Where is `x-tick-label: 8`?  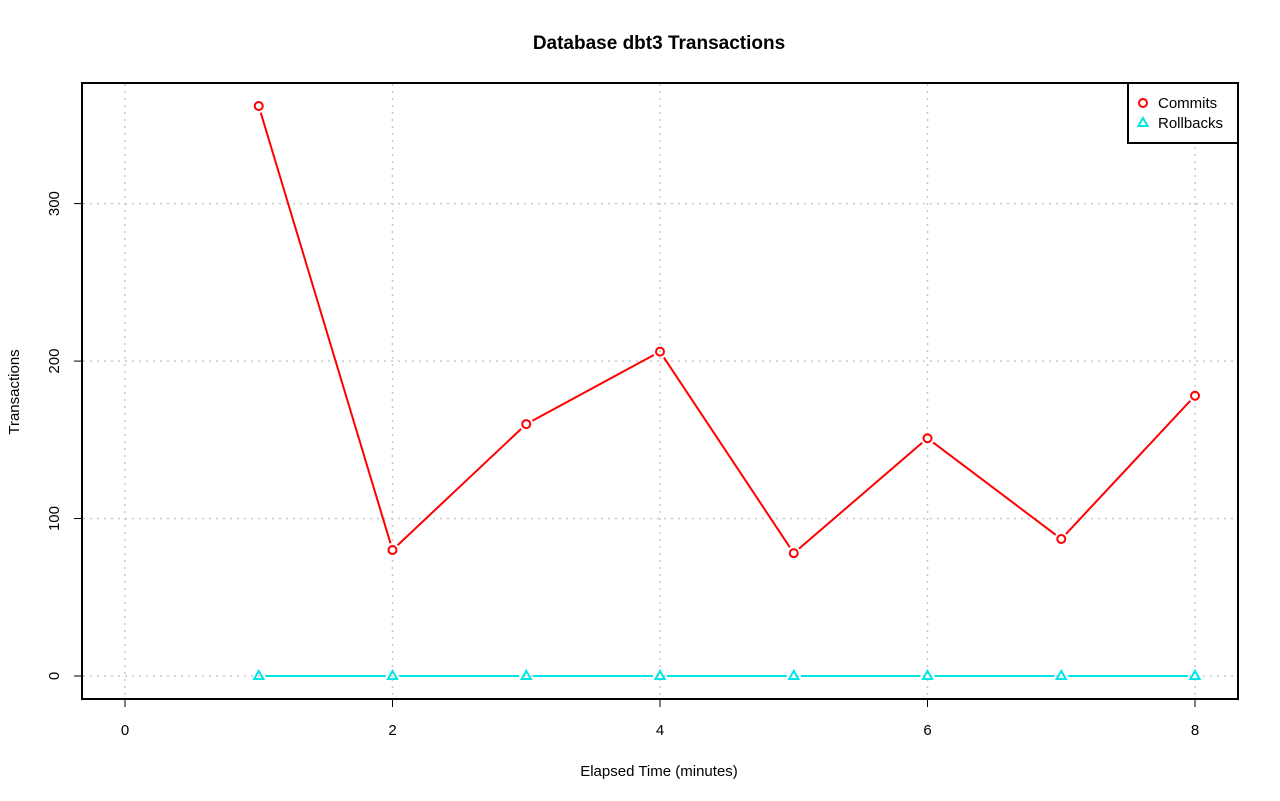
x-tick-label: 8 is located at coordinates (1195, 730).